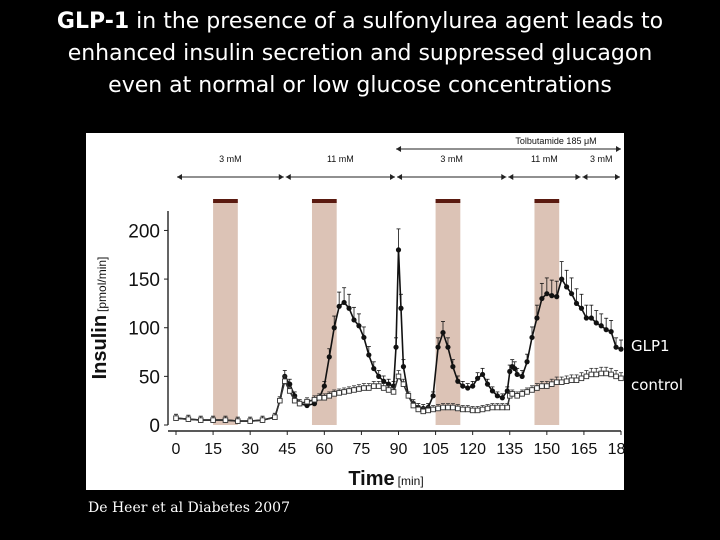  What do you see at coordinates (93, 21) in the screenshot?
I see `title-glp1: GLP-1` at bounding box center [93, 21].